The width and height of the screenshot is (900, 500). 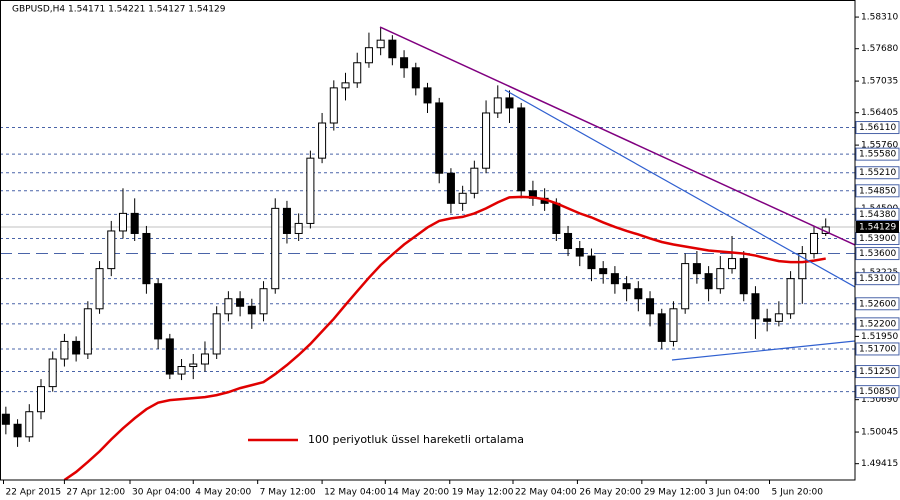 I want to click on y-tick-label: 1.57680, so click(x=879, y=49).